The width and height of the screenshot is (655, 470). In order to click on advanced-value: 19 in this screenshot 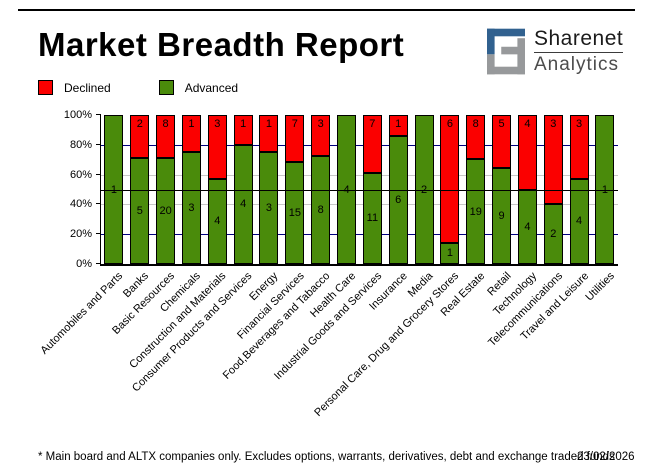, I will do `click(475, 211)`.